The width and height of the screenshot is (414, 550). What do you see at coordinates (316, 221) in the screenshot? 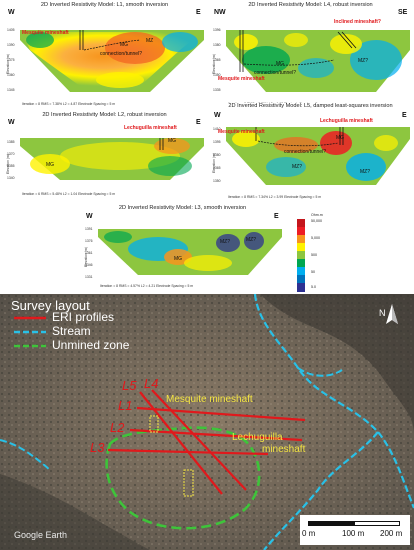
I see `colorbar-tick: 50,000` at bounding box center [316, 221].